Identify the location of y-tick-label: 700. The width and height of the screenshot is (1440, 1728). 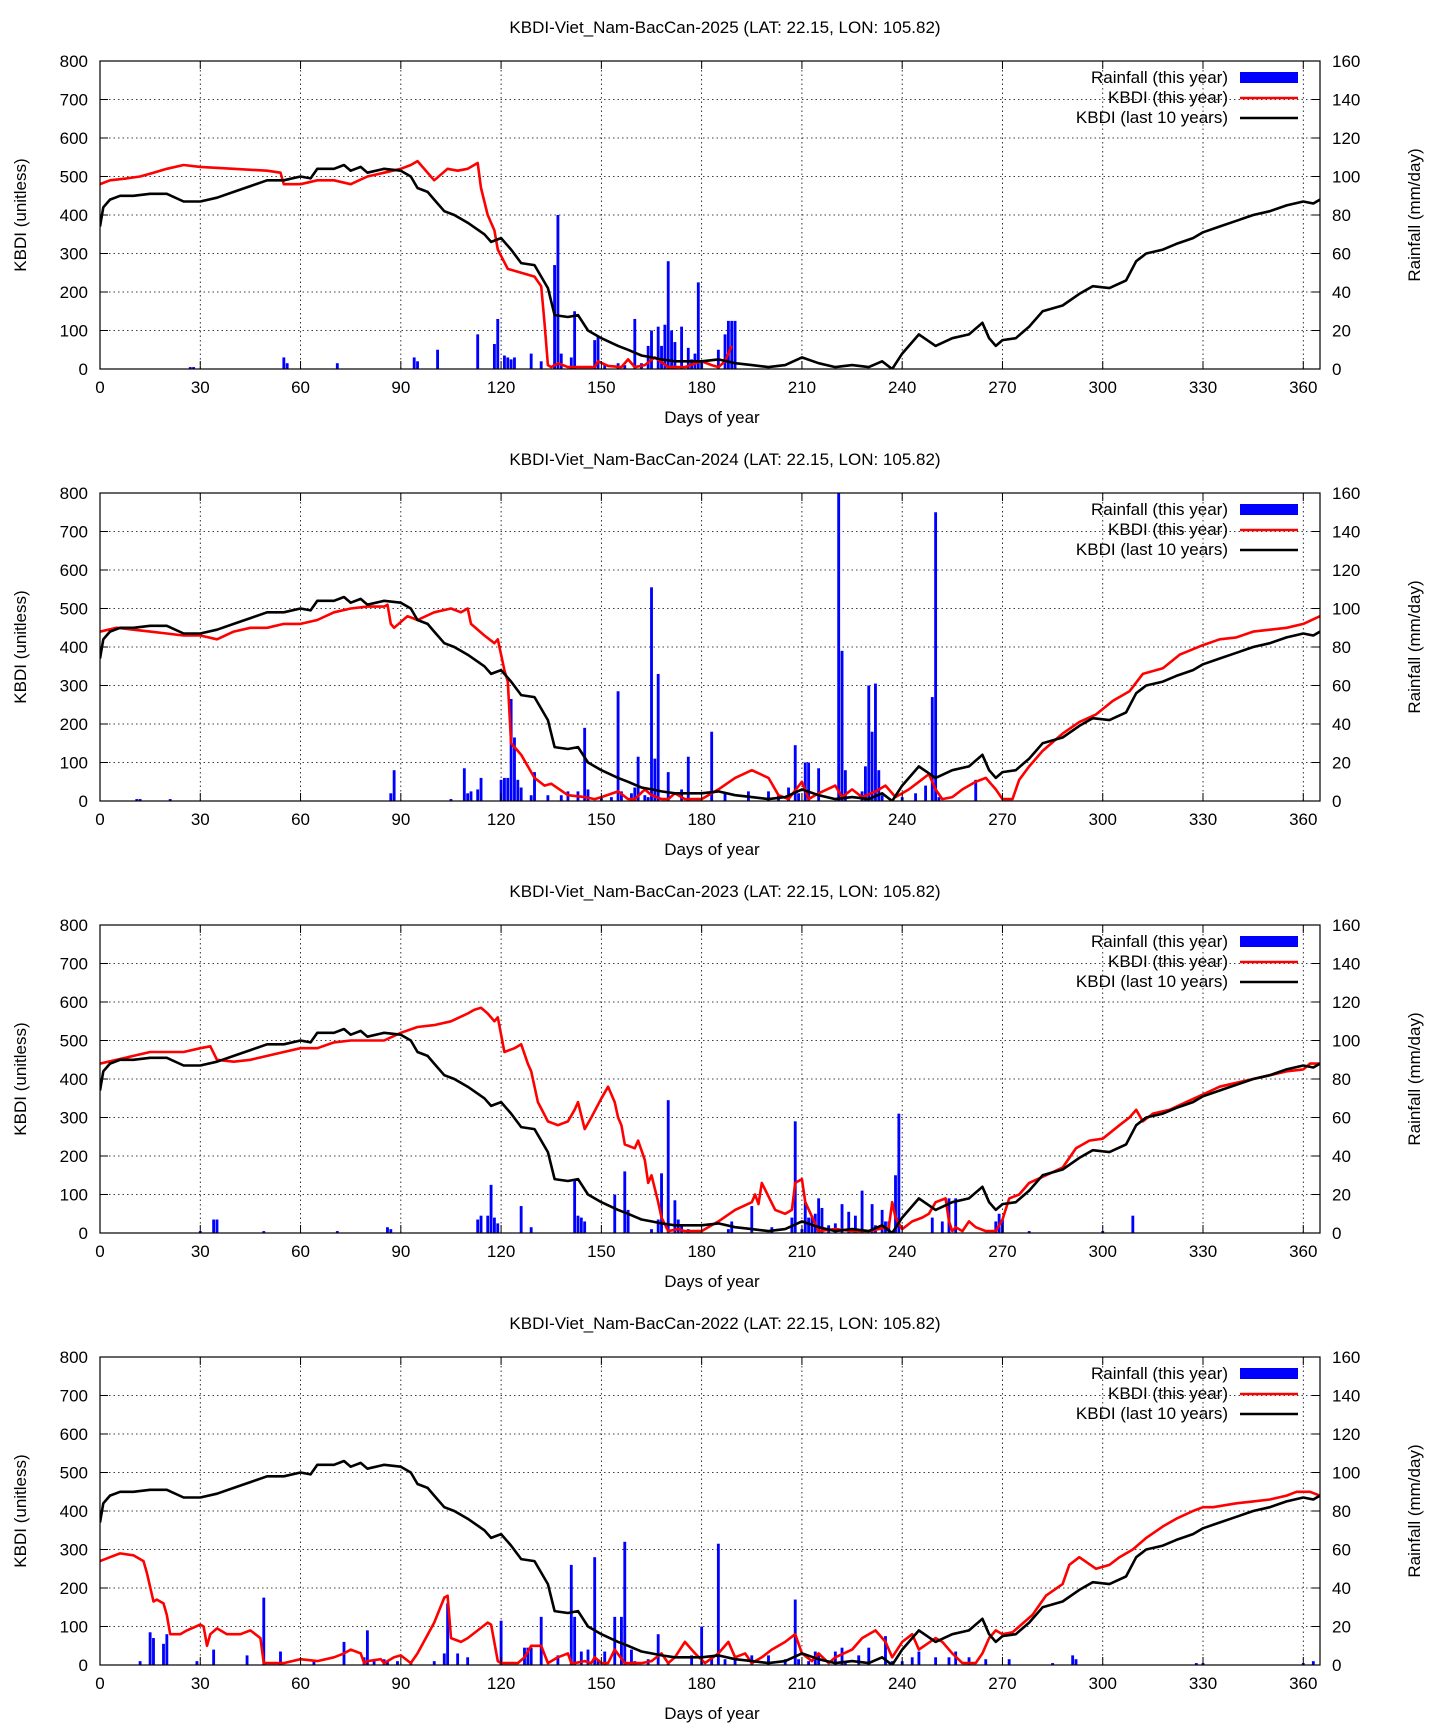
(74, 1396).